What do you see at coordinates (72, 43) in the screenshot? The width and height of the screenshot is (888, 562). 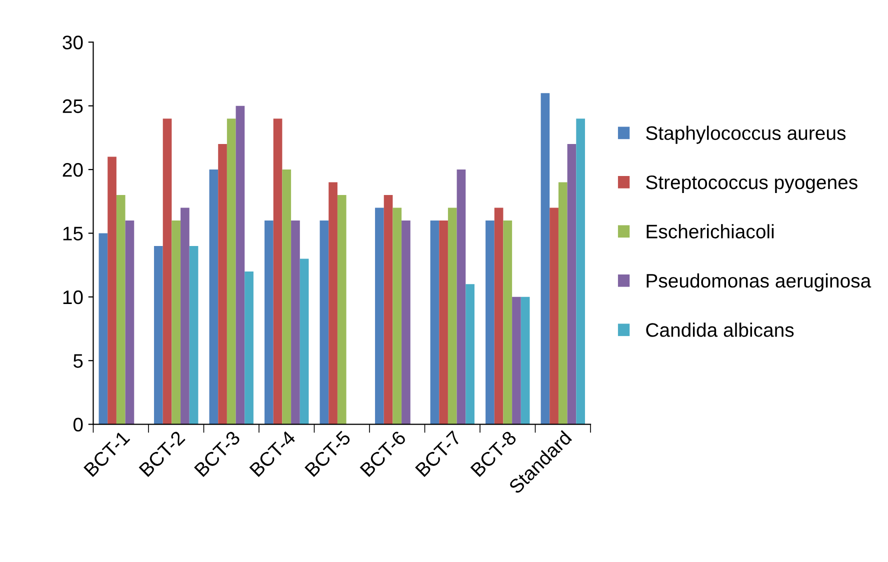 I see `y-tick-label: 30` at bounding box center [72, 43].